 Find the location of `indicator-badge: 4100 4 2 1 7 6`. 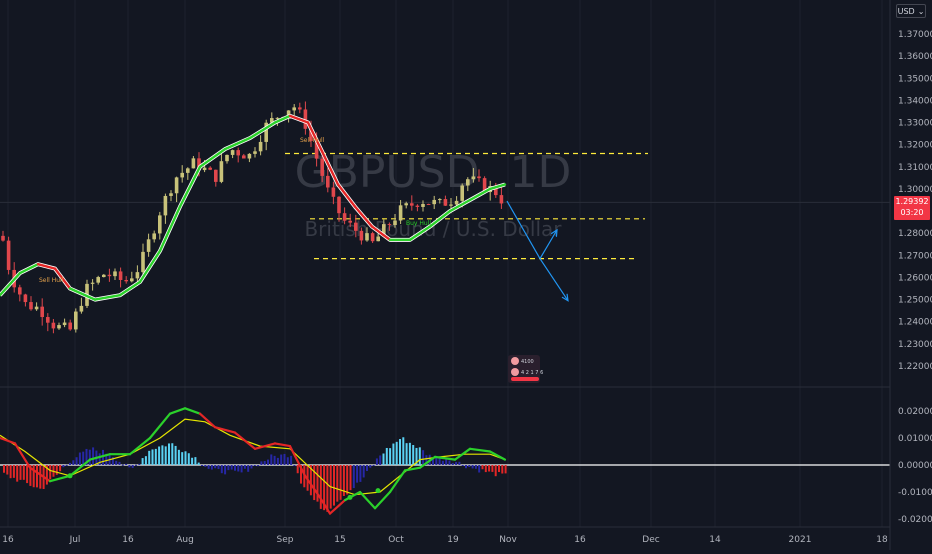

indicator-badge: 4100 4 2 1 7 6 is located at coordinates (525, 369).